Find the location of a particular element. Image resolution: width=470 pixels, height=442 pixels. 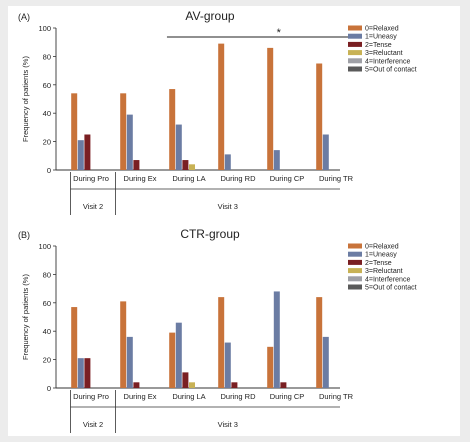

chart-title: AV-group is located at coordinates (209, 16).